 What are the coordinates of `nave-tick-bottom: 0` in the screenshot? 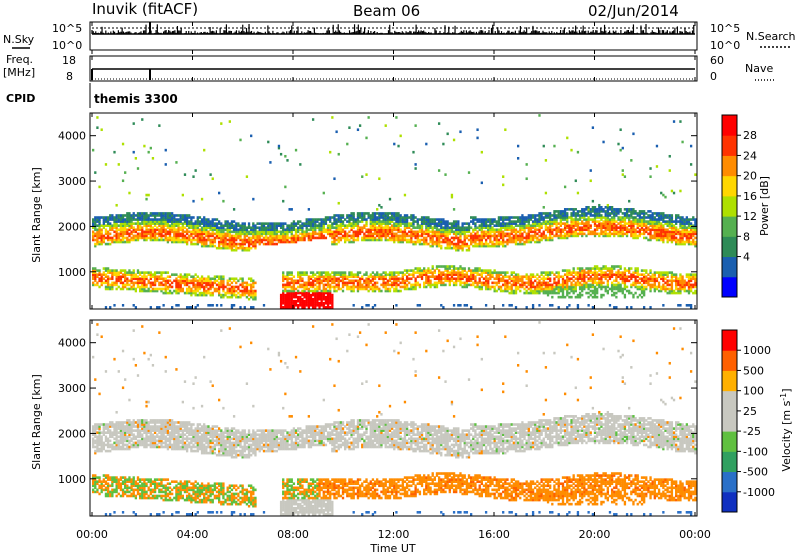 It's located at (713, 76).